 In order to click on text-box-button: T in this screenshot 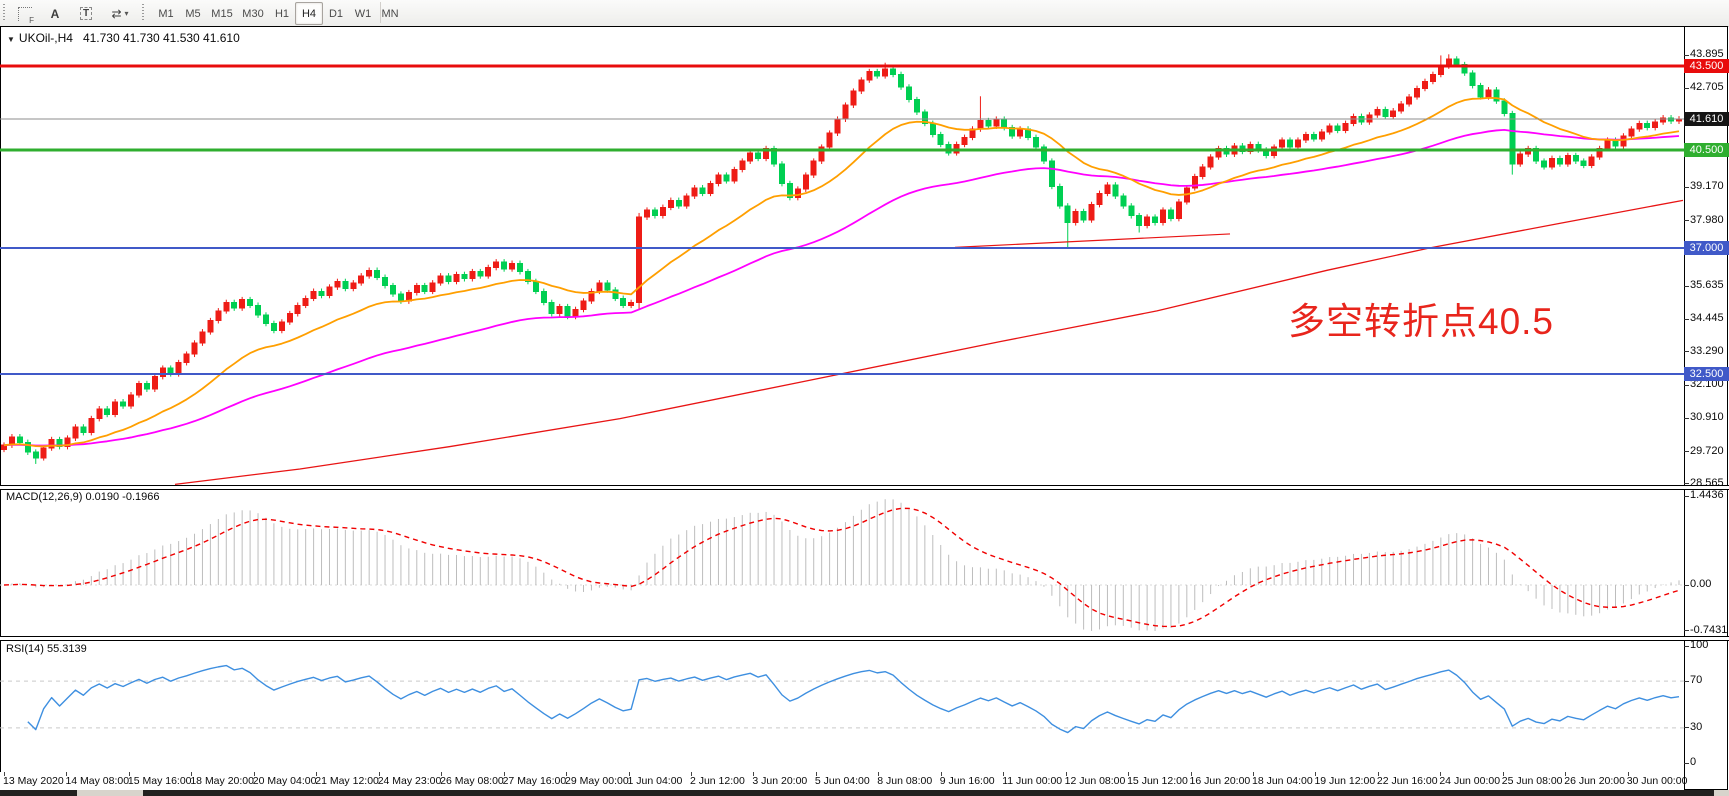, I will do `click(86, 13)`.